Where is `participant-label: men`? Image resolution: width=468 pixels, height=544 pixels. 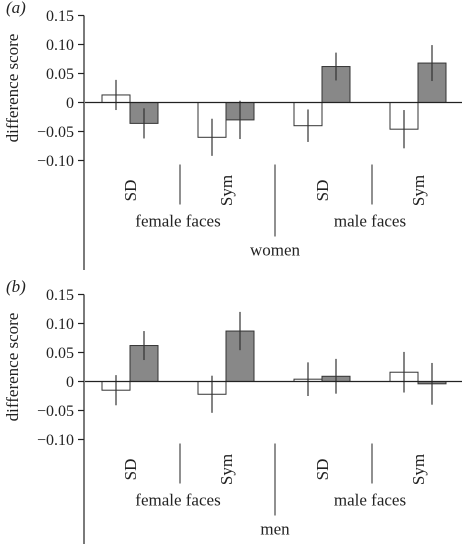 participant-label: men is located at coordinates (275, 529).